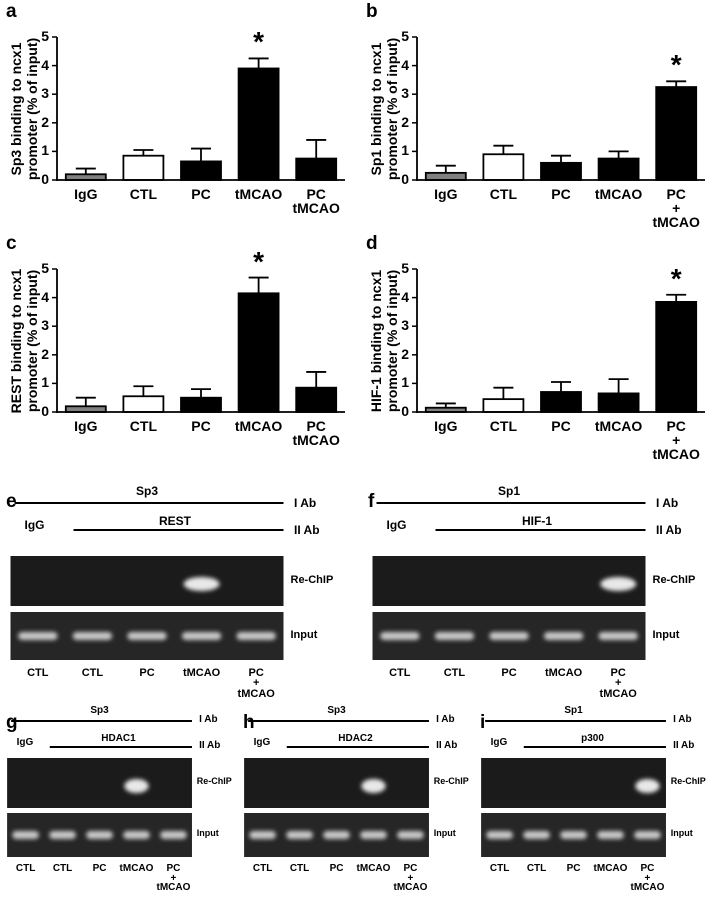  What do you see at coordinates (118, 738) in the screenshot?
I see `secondary-antibody: HDAC1` at bounding box center [118, 738].